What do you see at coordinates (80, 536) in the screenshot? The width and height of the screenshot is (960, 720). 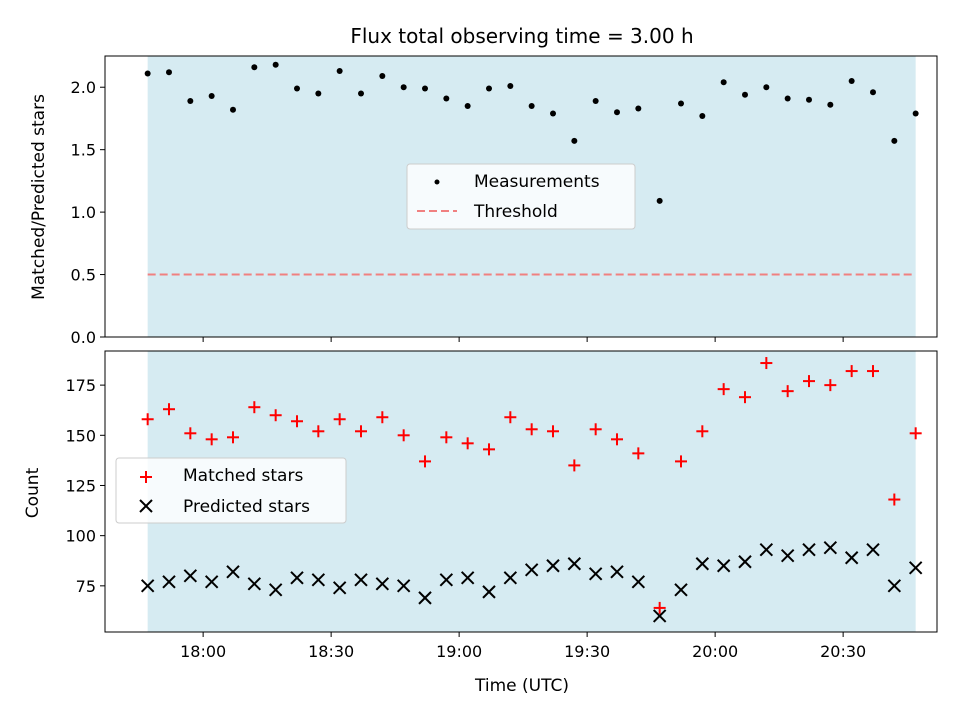 I see `bottom-y-tick-label: 100` at bounding box center [80, 536].